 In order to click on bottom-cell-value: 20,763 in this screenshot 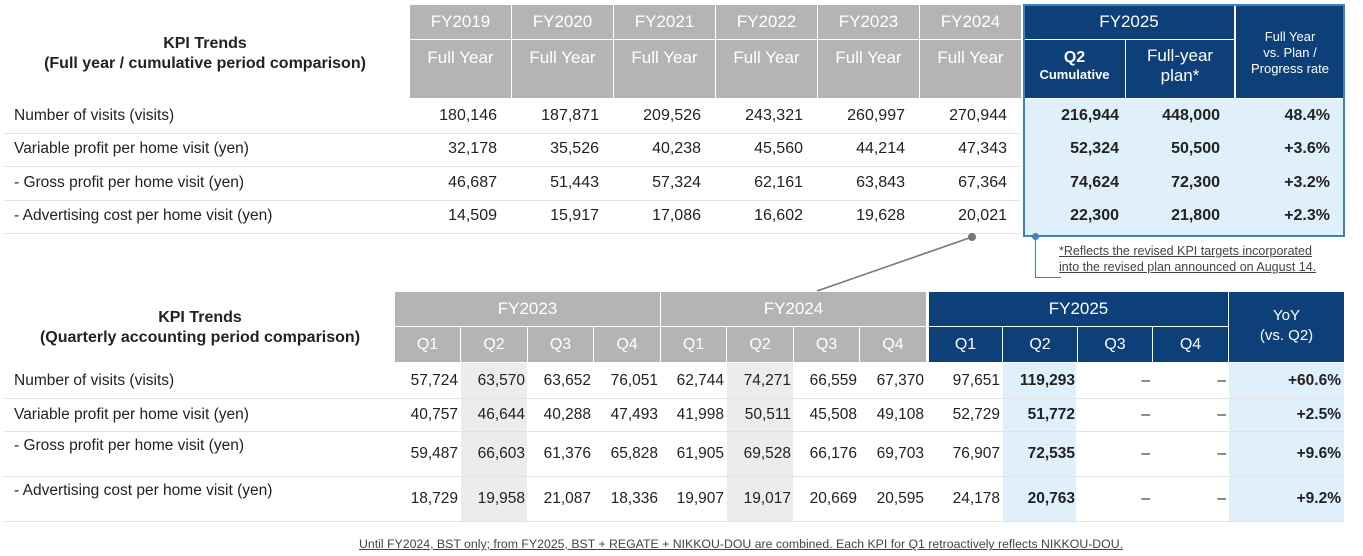, I will do `click(1051, 498)`.